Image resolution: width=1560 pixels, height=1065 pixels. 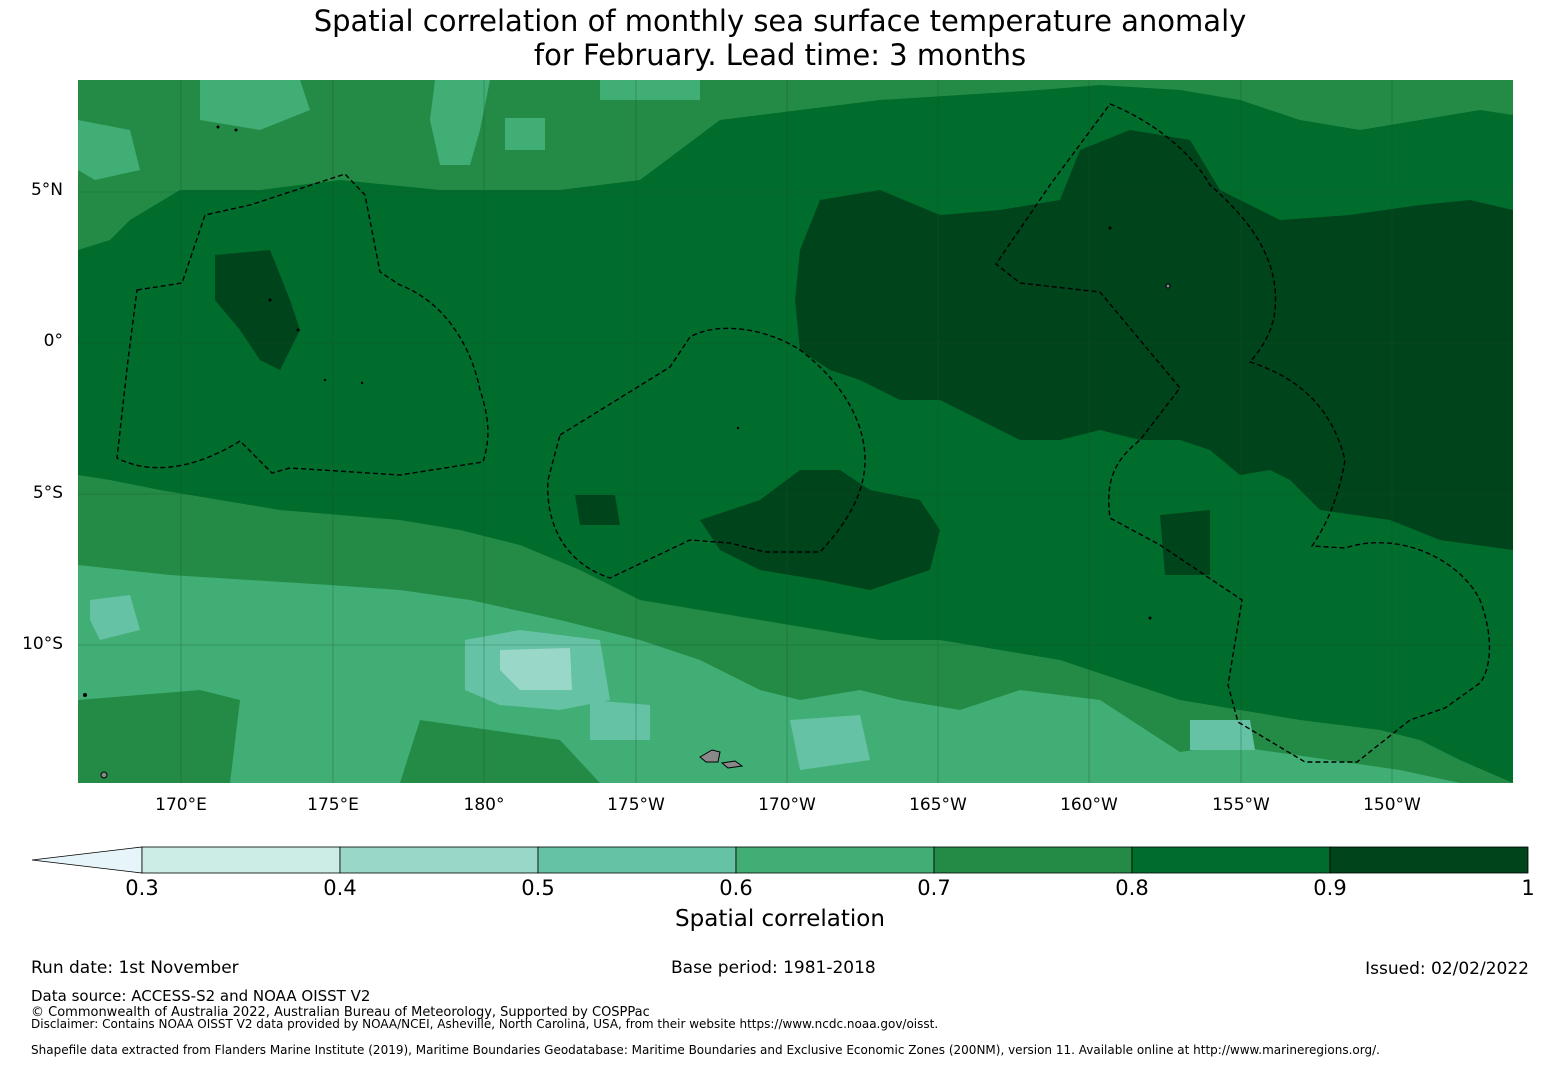 I want to click on region-0.5-0.6-e, so click(x=1222, y=735).